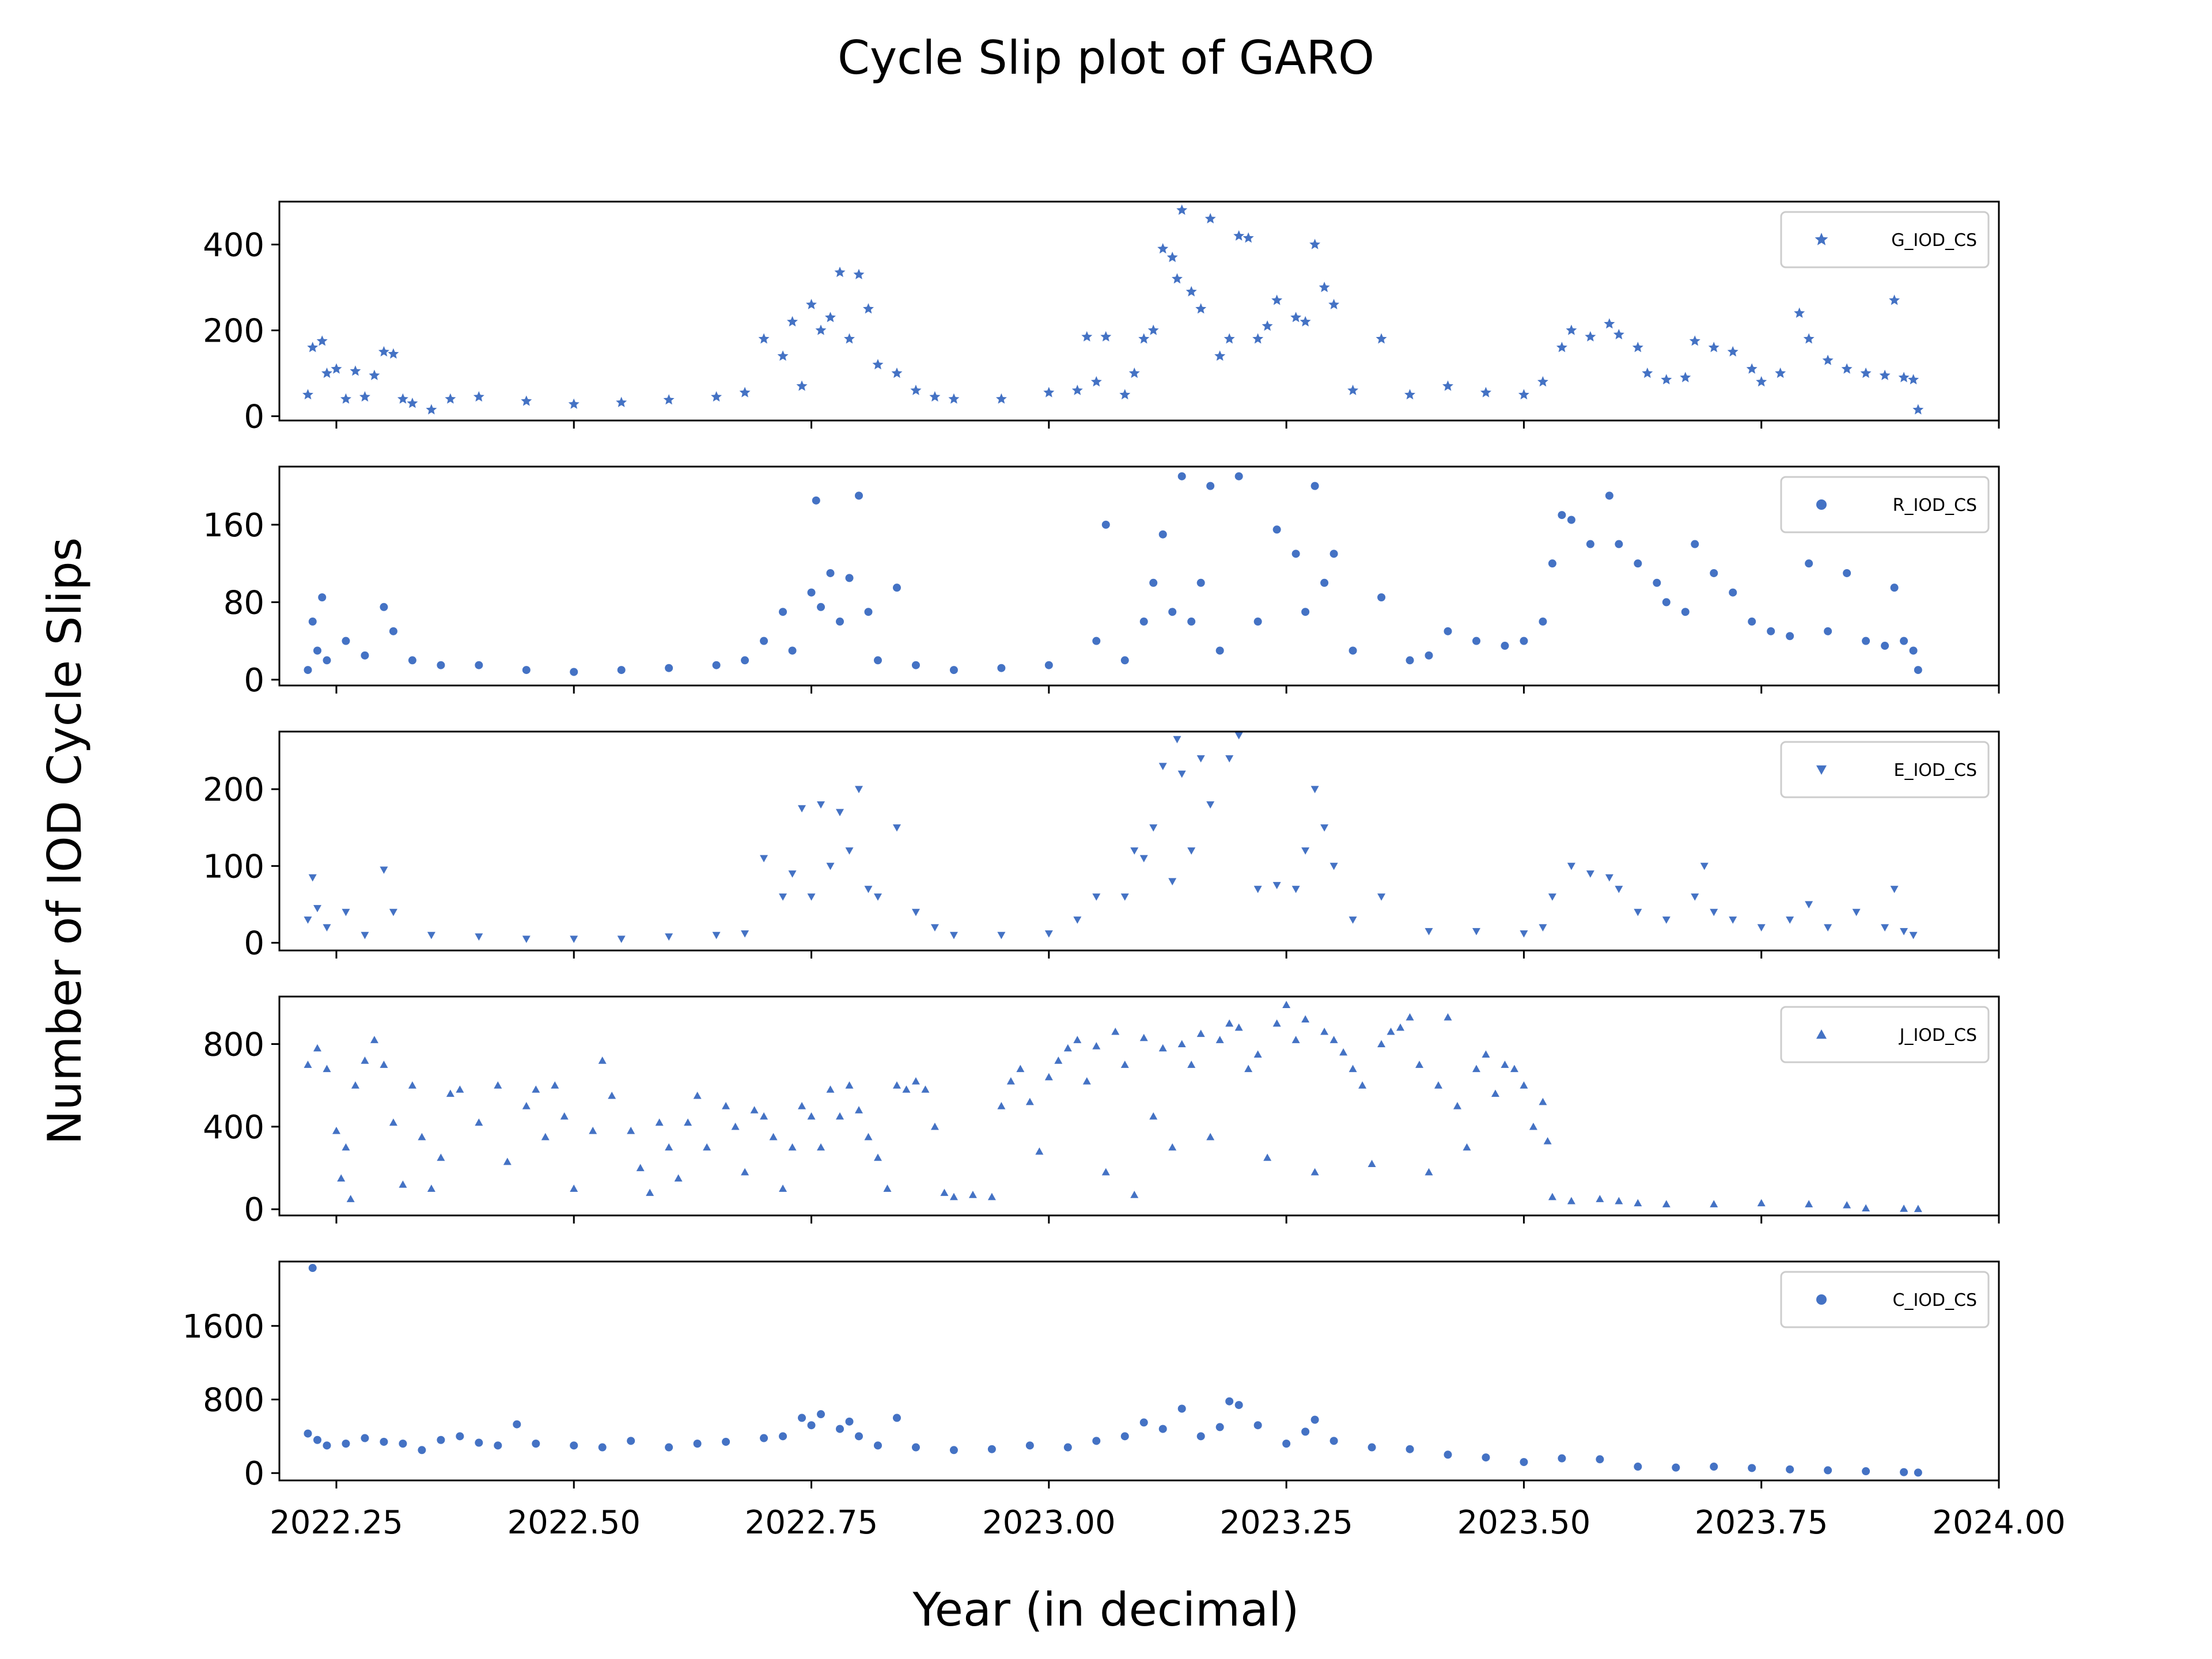 This screenshot has width=2212, height=1659. What do you see at coordinates (233, 1400) in the screenshot?
I see `y-tick-label: 800` at bounding box center [233, 1400].